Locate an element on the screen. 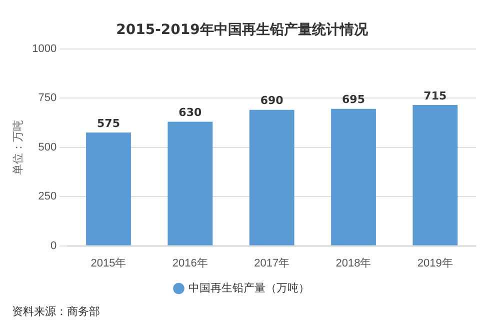  x-tick-label: 2017年 is located at coordinates (272, 263).